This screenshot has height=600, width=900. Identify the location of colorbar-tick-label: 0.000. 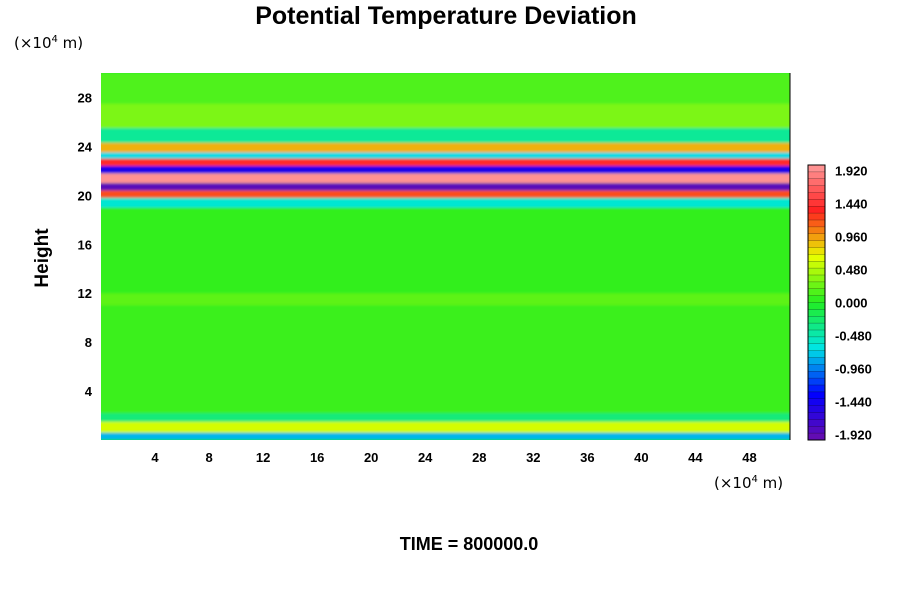
(851, 303).